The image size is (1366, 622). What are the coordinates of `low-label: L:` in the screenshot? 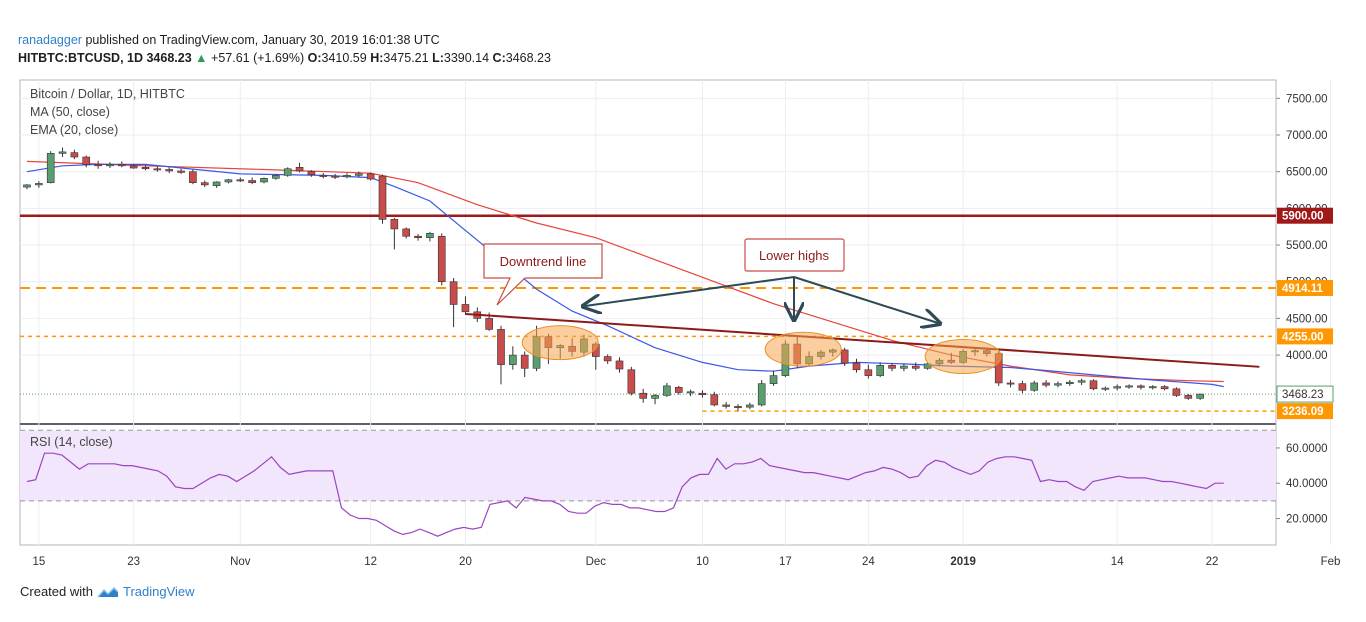 It's located at (438, 58).